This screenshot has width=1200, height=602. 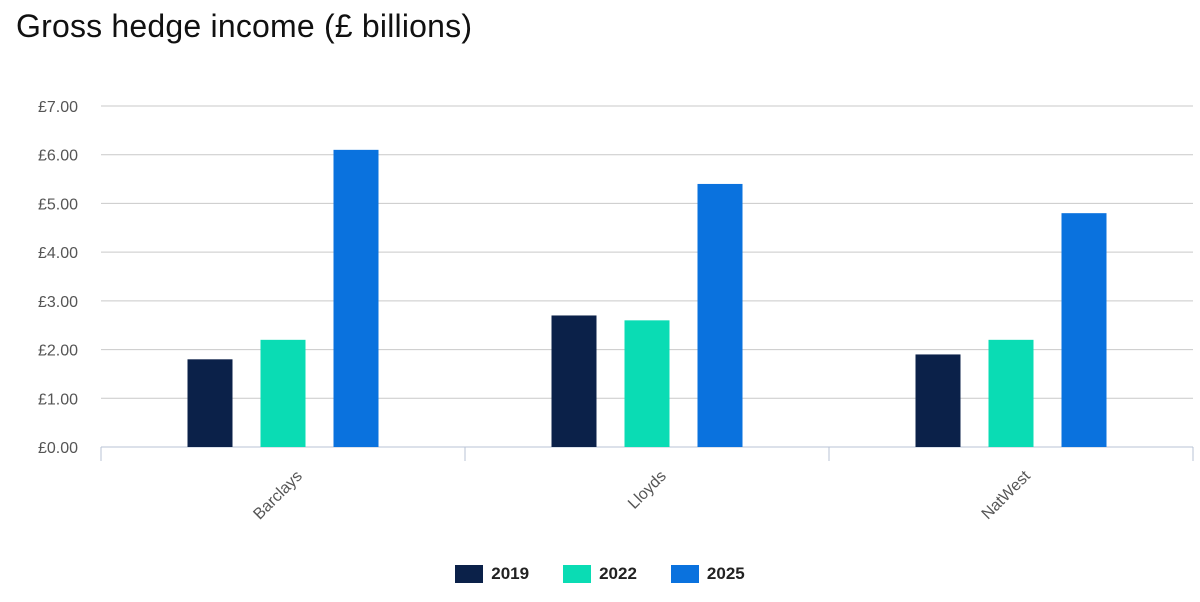 I want to click on y-tick-label: £1.00, so click(x=58, y=399).